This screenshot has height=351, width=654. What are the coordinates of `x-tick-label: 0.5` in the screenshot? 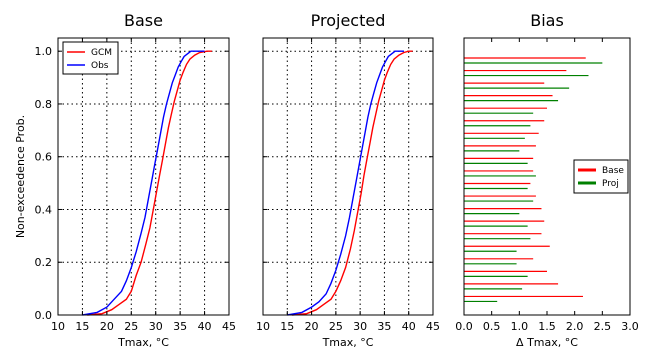 It's located at (492, 326).